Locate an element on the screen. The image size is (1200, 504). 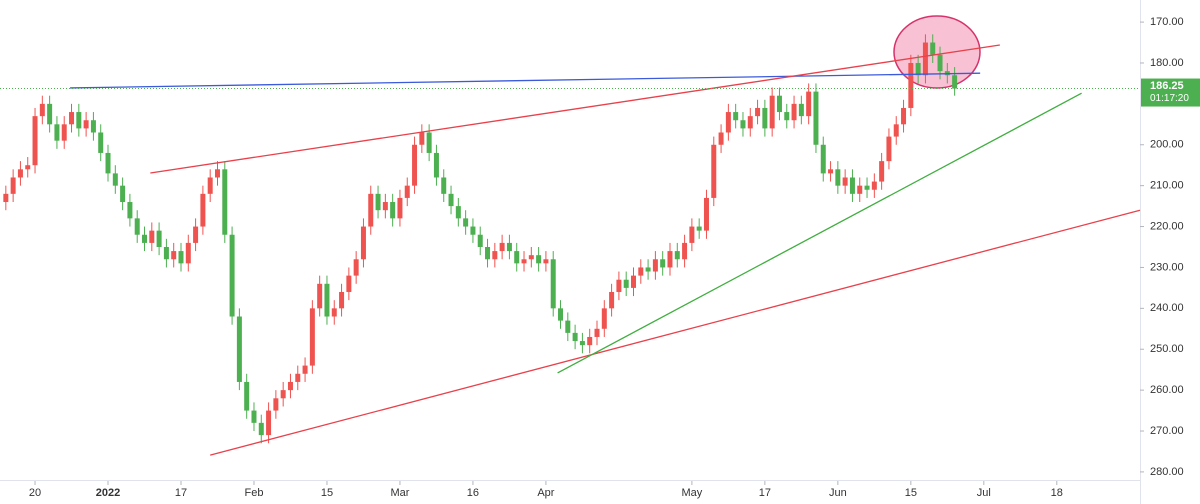
x-tick-label: 17 is located at coordinates (181, 493).